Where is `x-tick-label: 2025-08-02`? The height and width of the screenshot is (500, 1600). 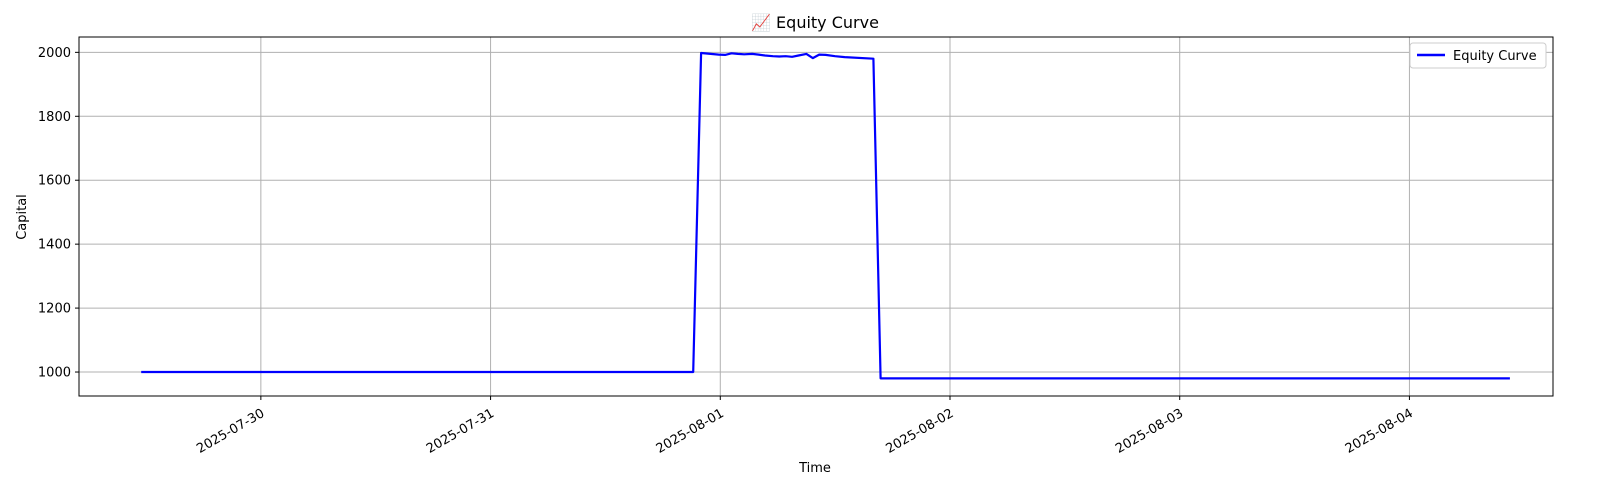 x-tick-label: 2025-08-02 is located at coordinates (919, 431).